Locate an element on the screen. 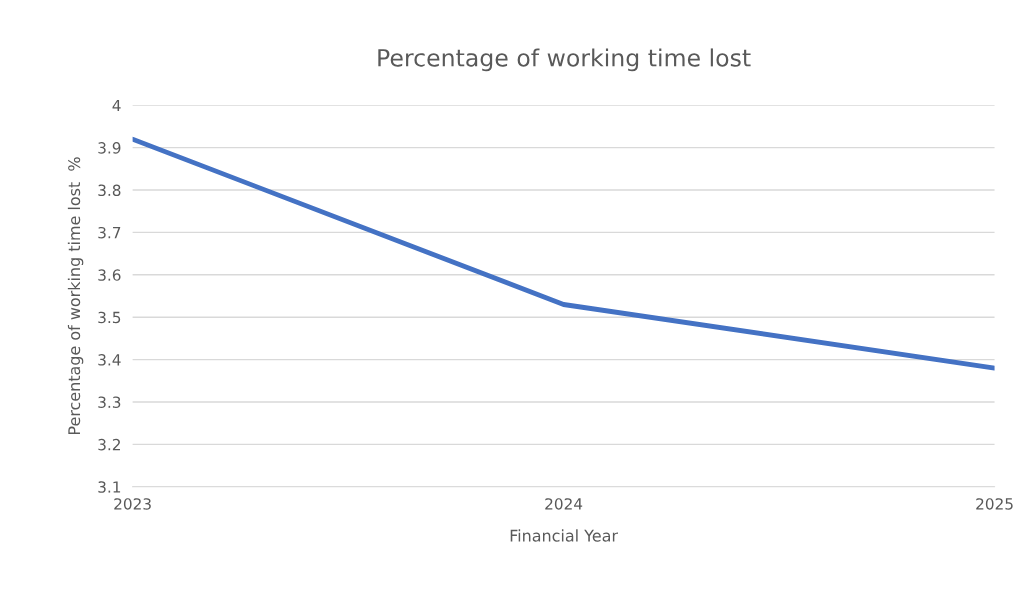  y-tick-label: 3.3 is located at coordinates (109, 402).